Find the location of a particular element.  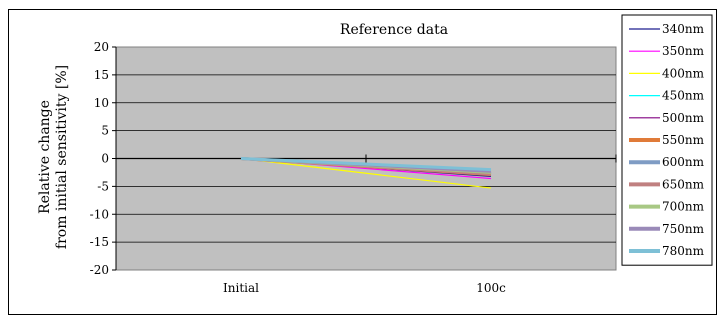

x-tick-label: Initial is located at coordinates (241, 288).